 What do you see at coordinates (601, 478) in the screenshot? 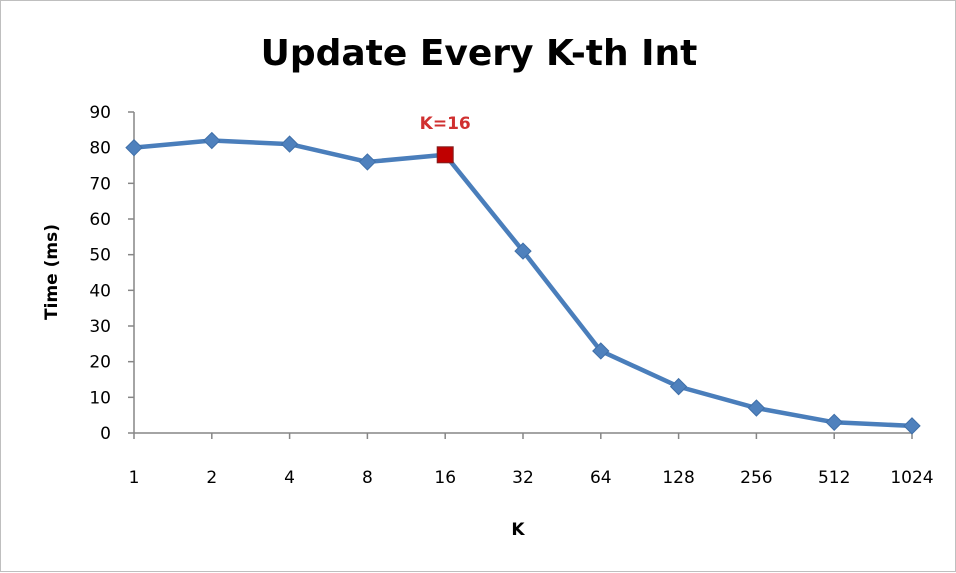
I see `x-tick-label: 64` at bounding box center [601, 478].